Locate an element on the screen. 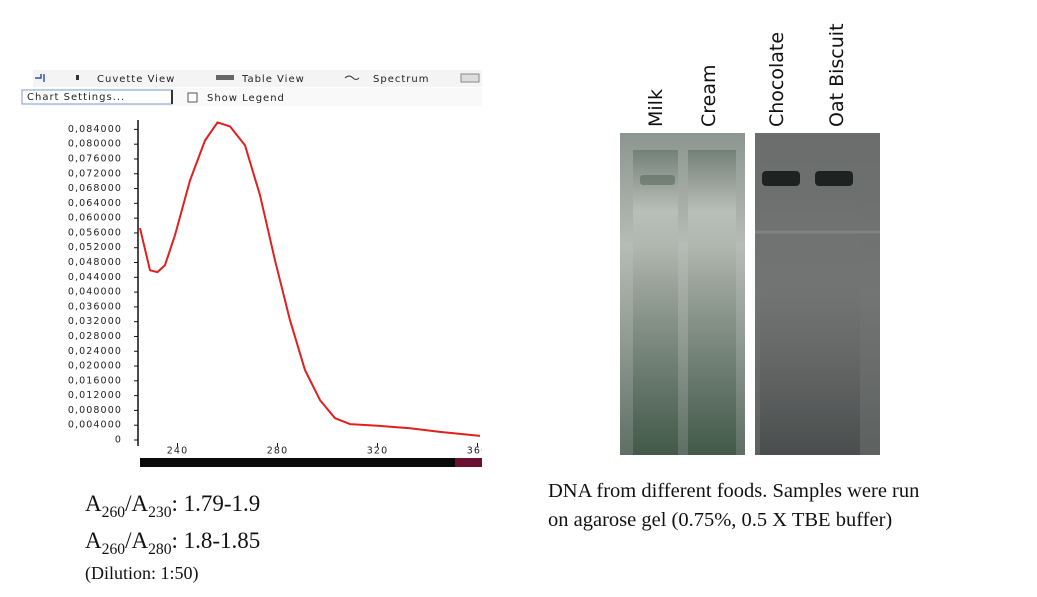 This screenshot has height=597, width=1037. y-tick-label: 0,052000 is located at coordinates (95, 247).